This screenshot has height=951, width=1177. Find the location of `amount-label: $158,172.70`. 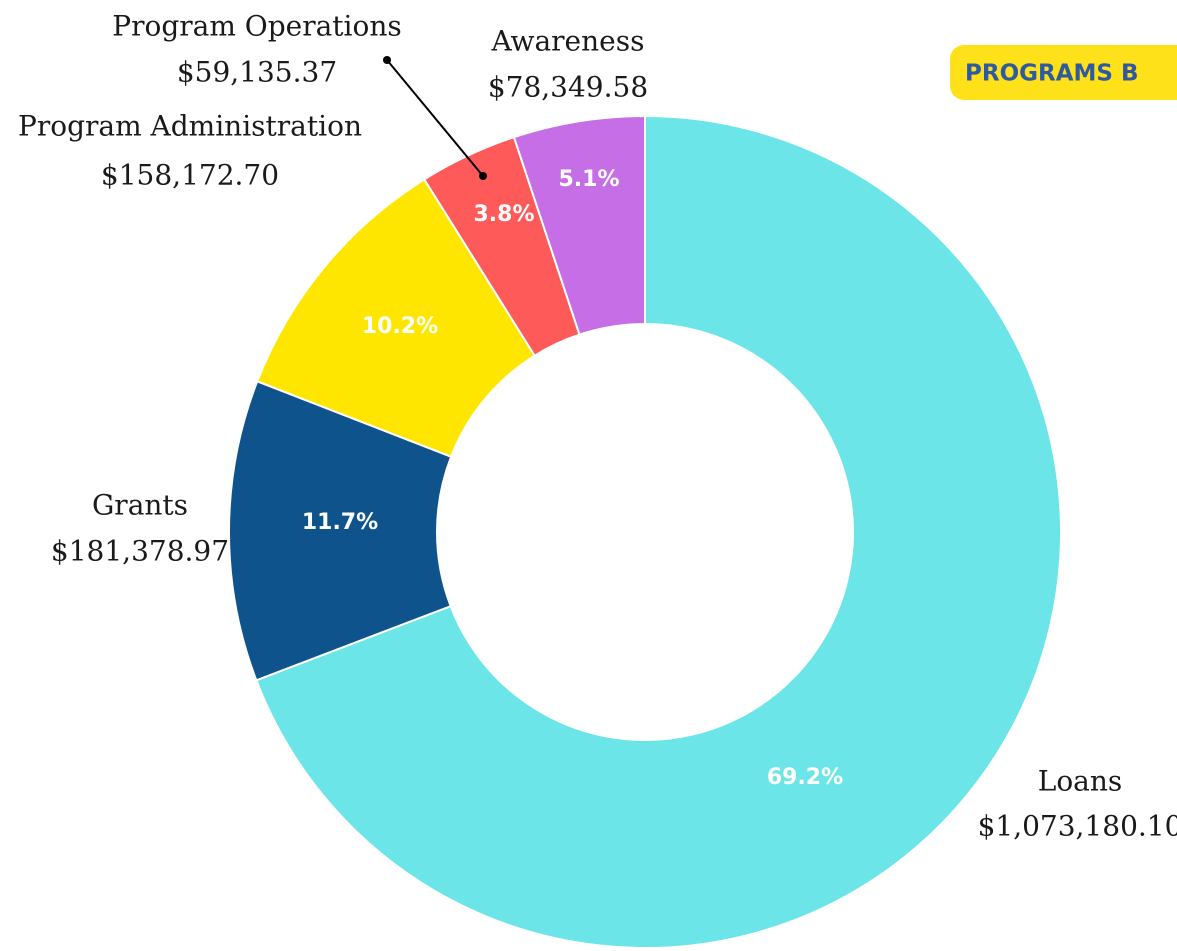

amount-label: $158,172.70 is located at coordinates (190, 175).